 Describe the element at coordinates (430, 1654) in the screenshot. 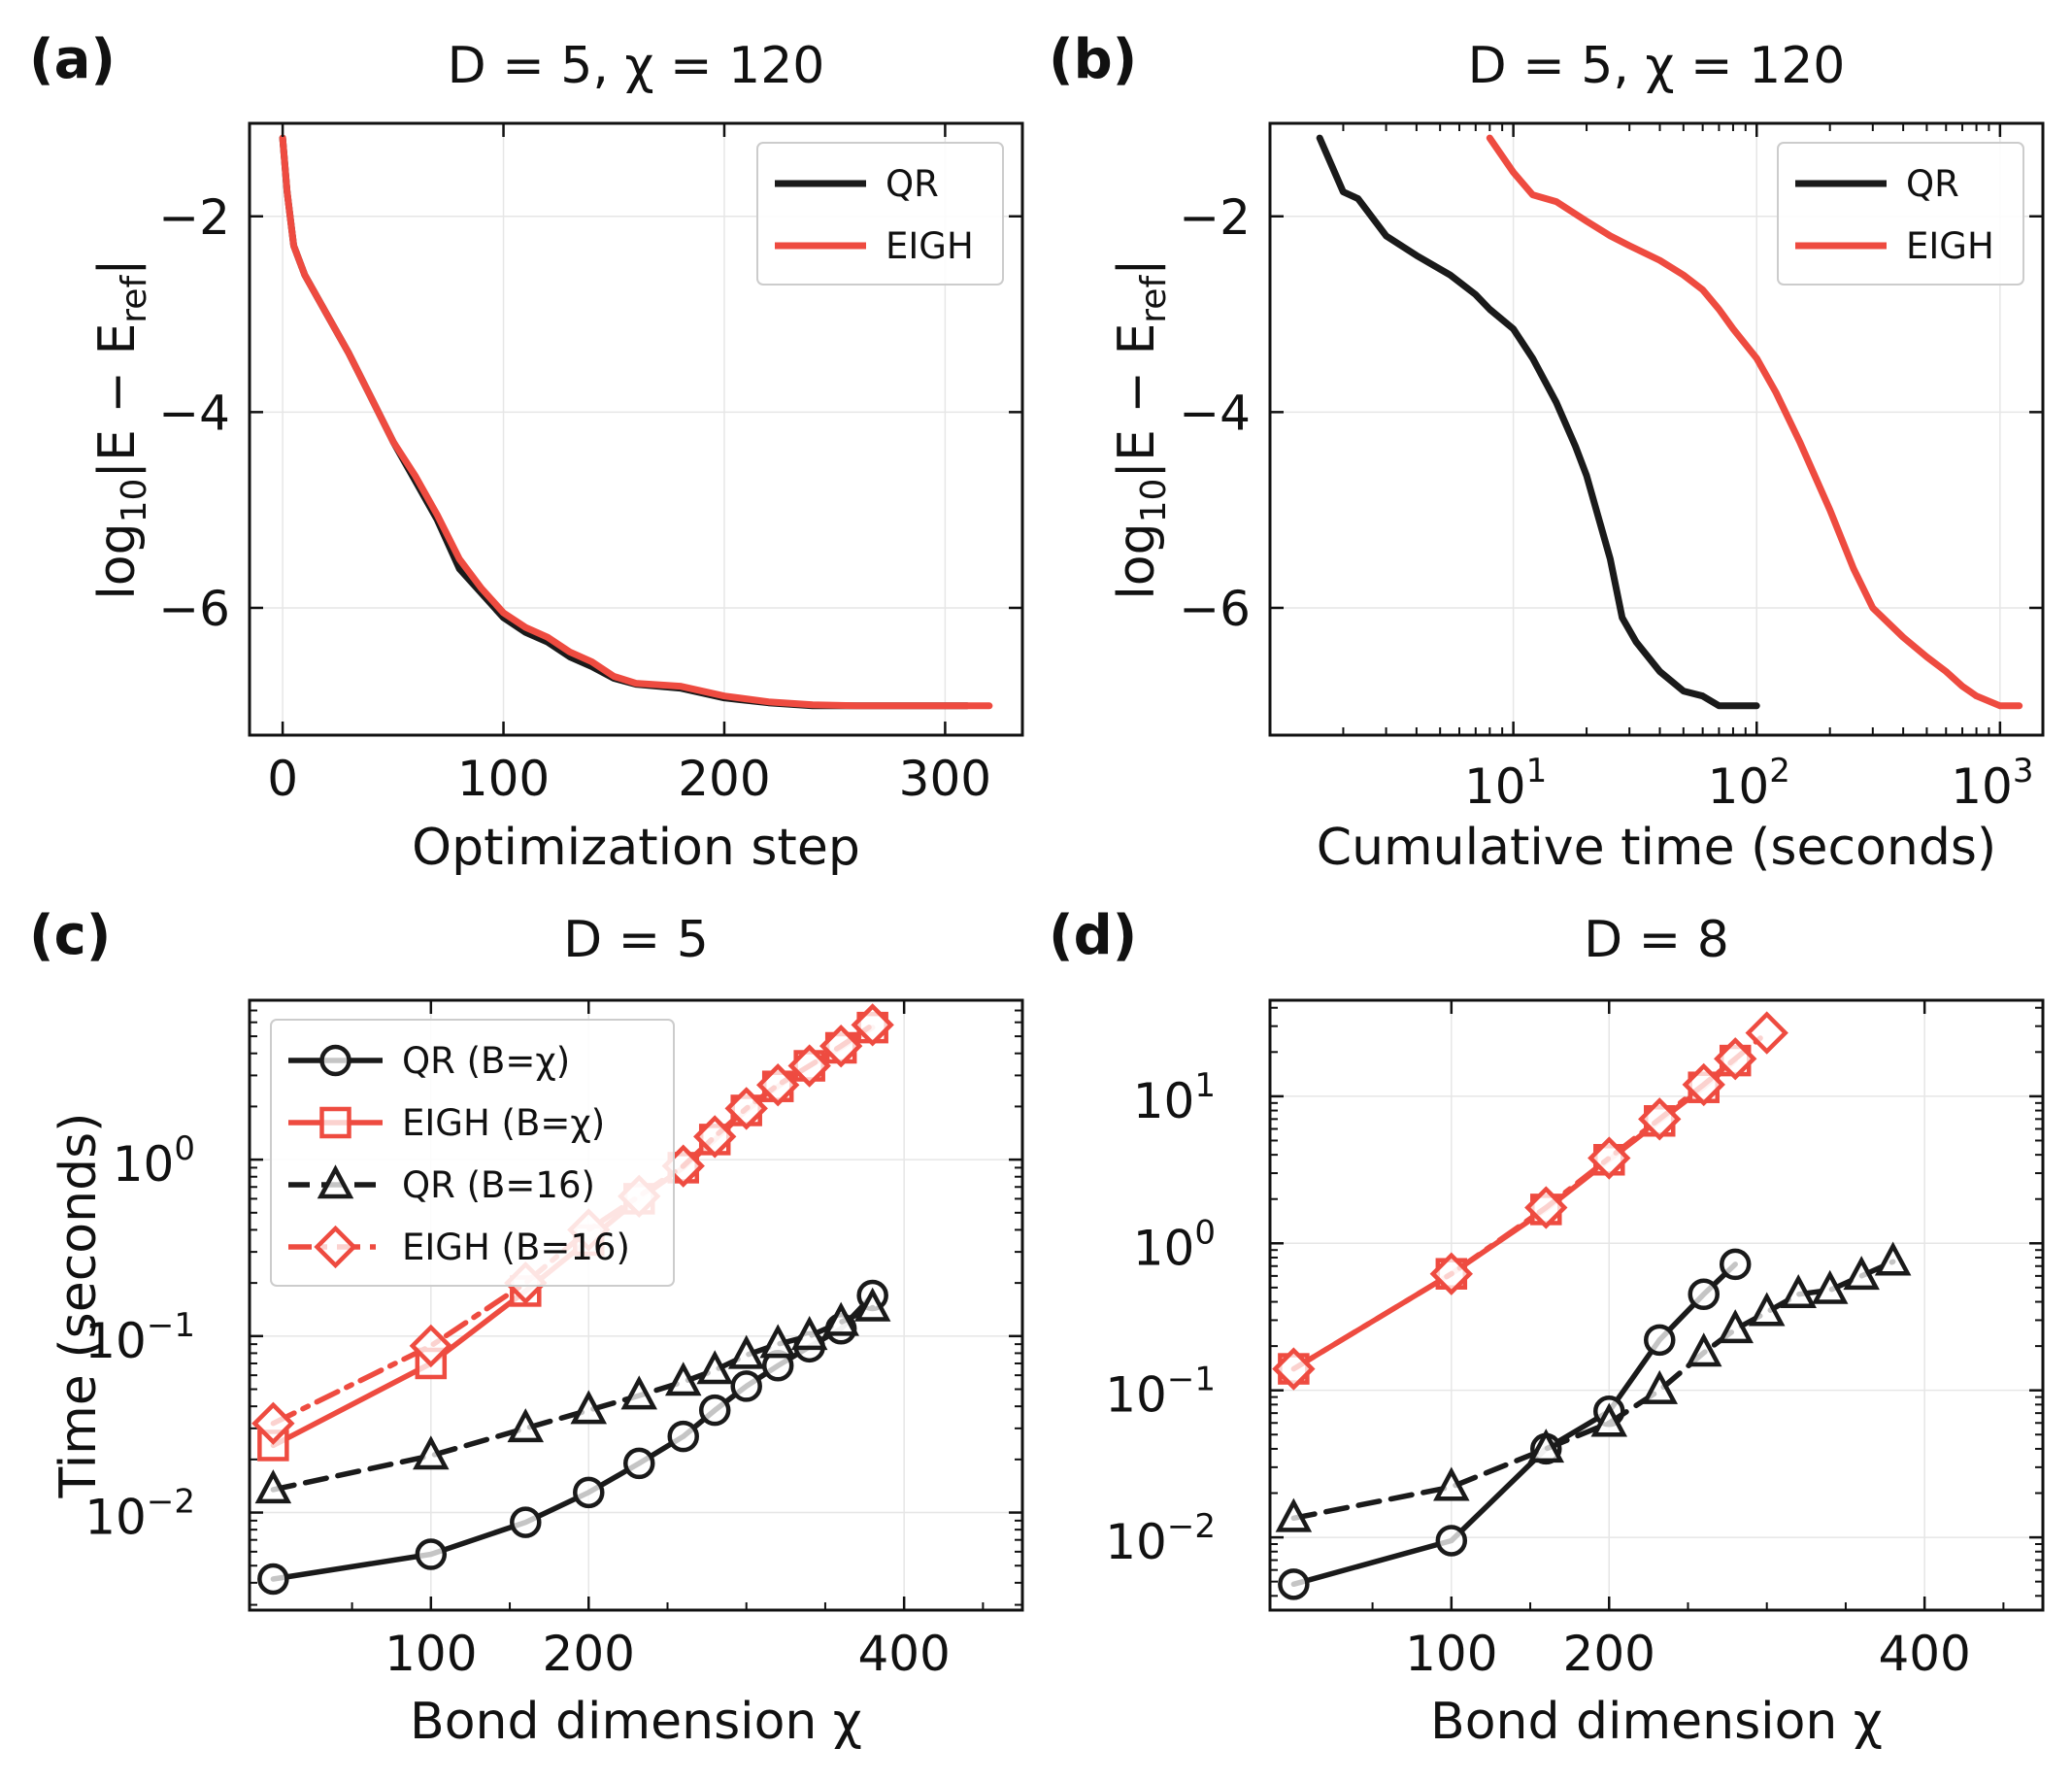

I see `x-tick-label: 100` at that location.